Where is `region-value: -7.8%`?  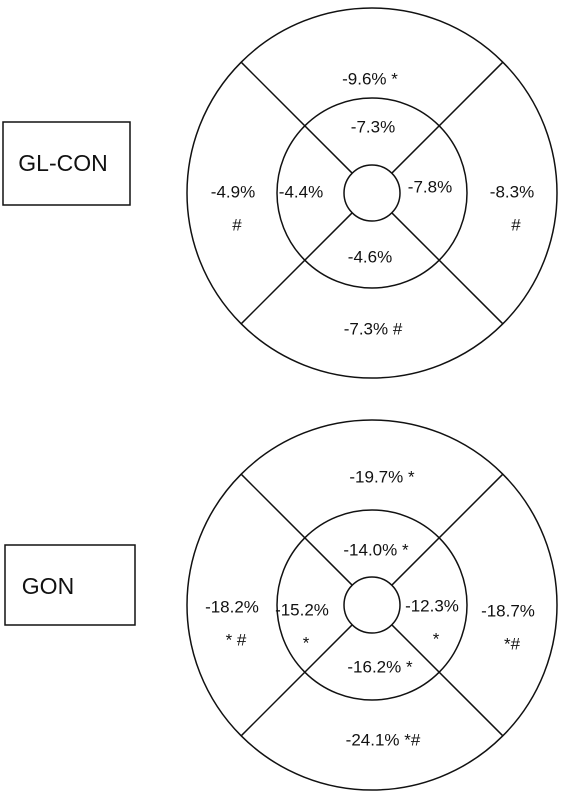 region-value: -7.8% is located at coordinates (430, 186).